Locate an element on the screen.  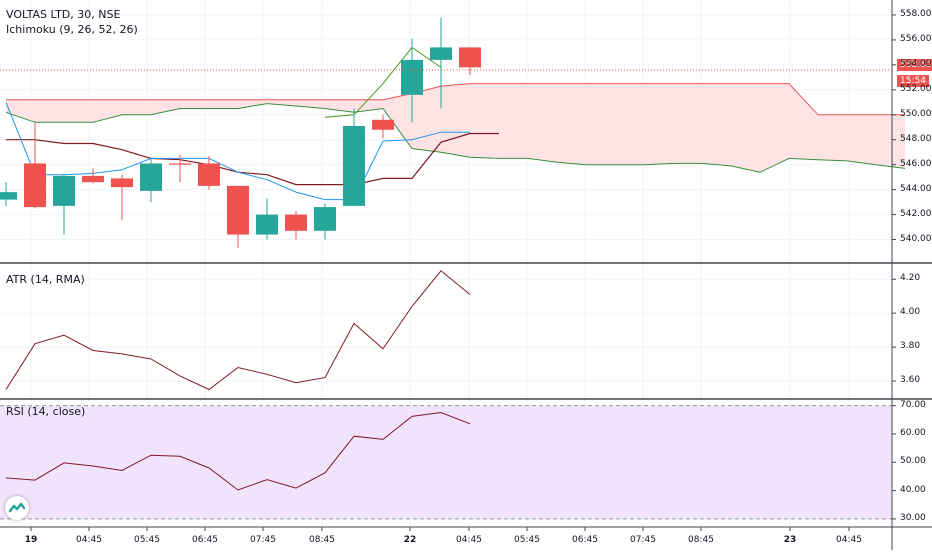
price-axis-label: 70.00 is located at coordinates (913, 404).